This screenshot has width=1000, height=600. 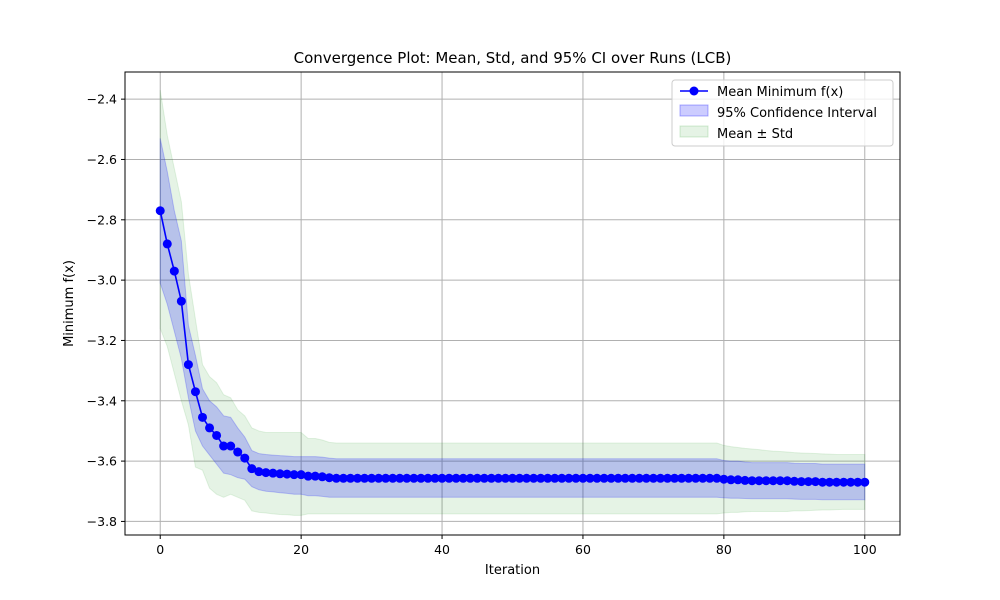 What do you see at coordinates (583, 549) in the screenshot?
I see `x-tick-label: 60` at bounding box center [583, 549].